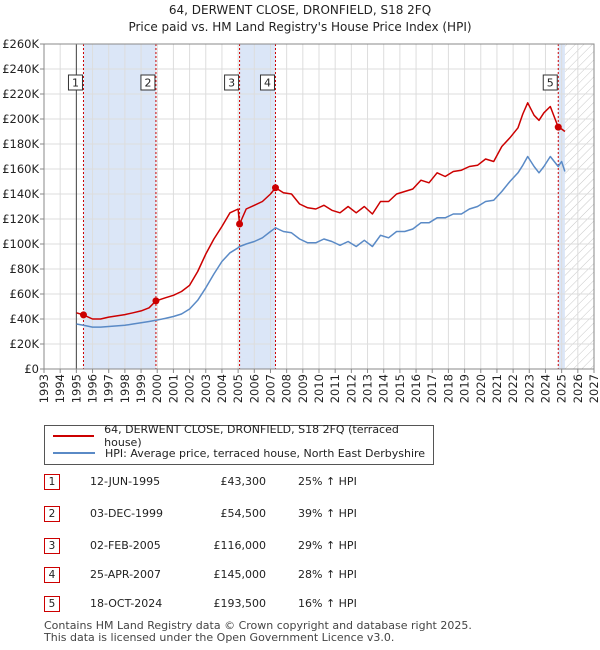  Describe the element at coordinates (327, 513) in the screenshot. I see `sale-hpi-change: 39% ↑ HPI` at that location.